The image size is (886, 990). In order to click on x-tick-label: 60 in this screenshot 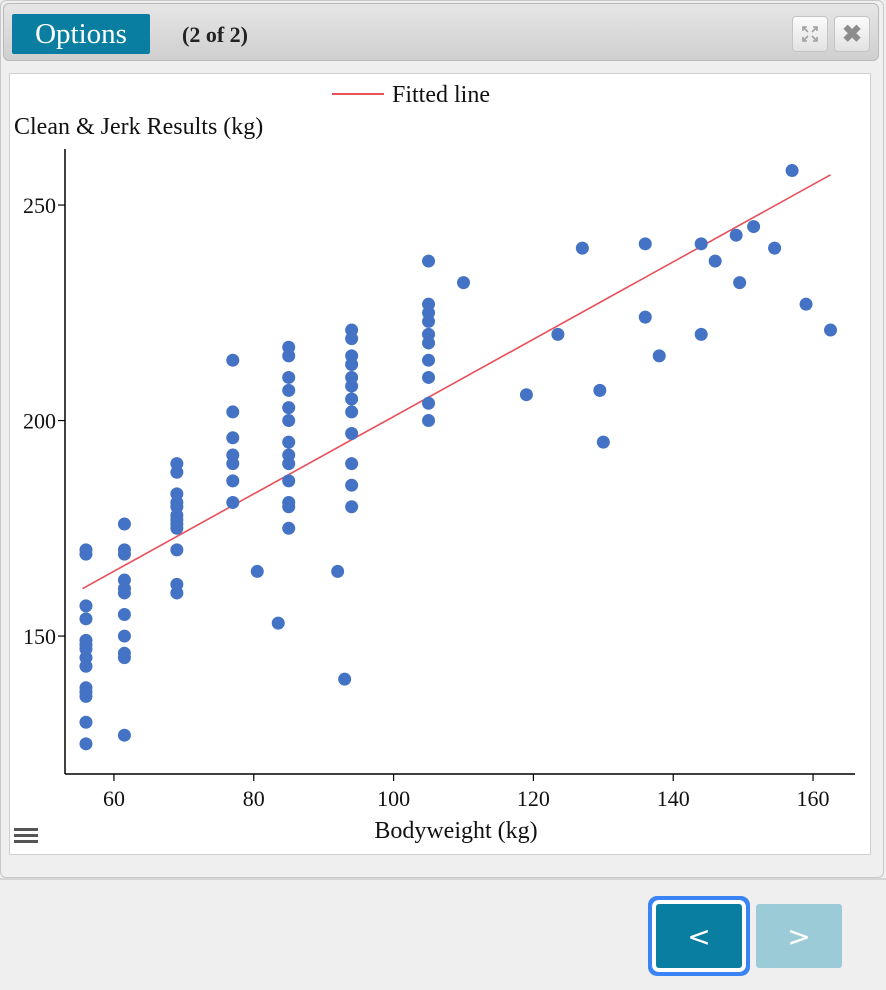, I will do `click(114, 798)`.